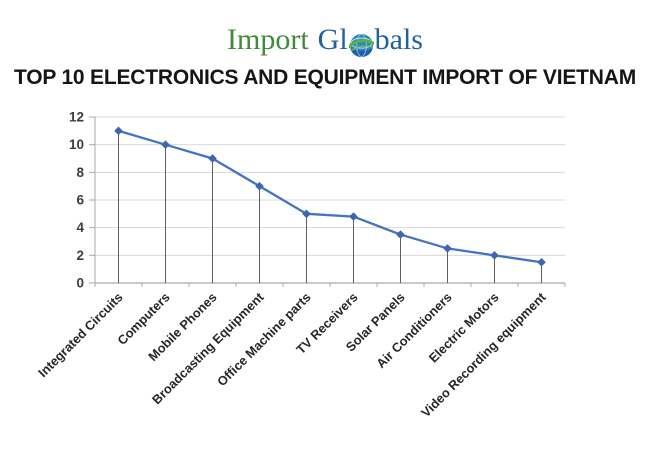  I want to click on y-tick-label: 8, so click(80, 172).